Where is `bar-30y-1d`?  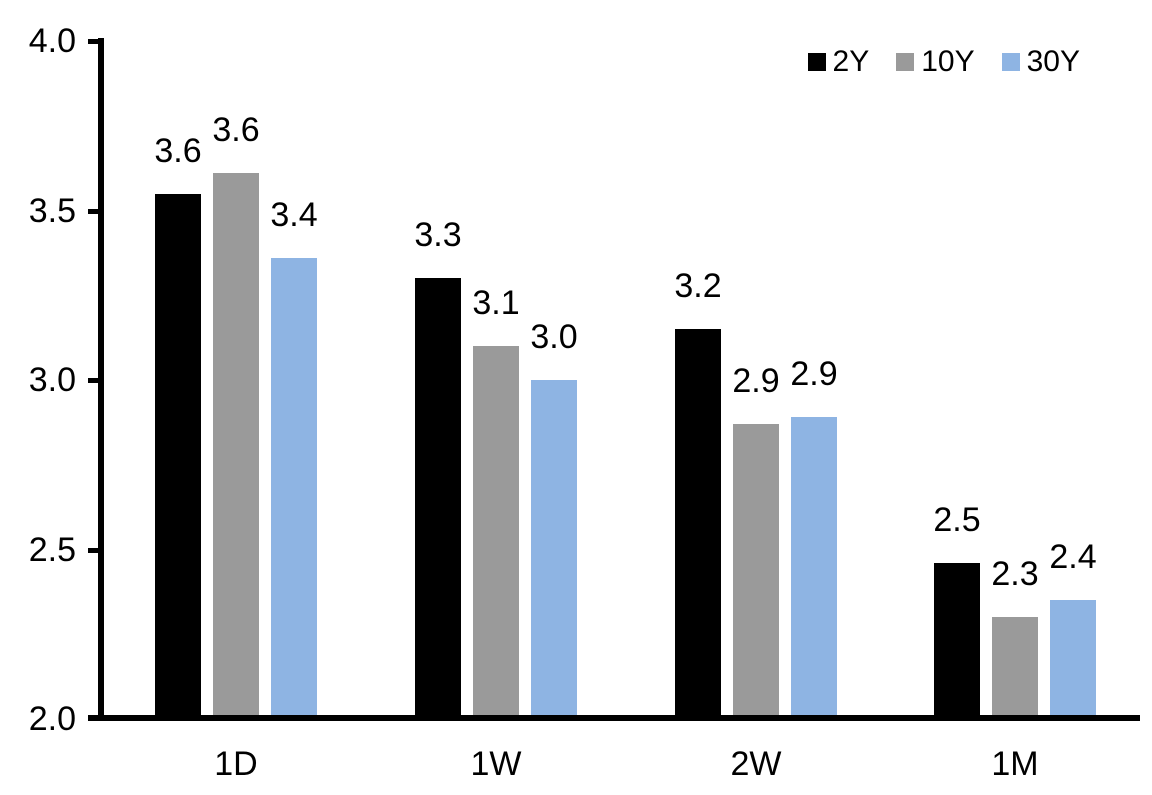
bar-30y-1d is located at coordinates (294, 486).